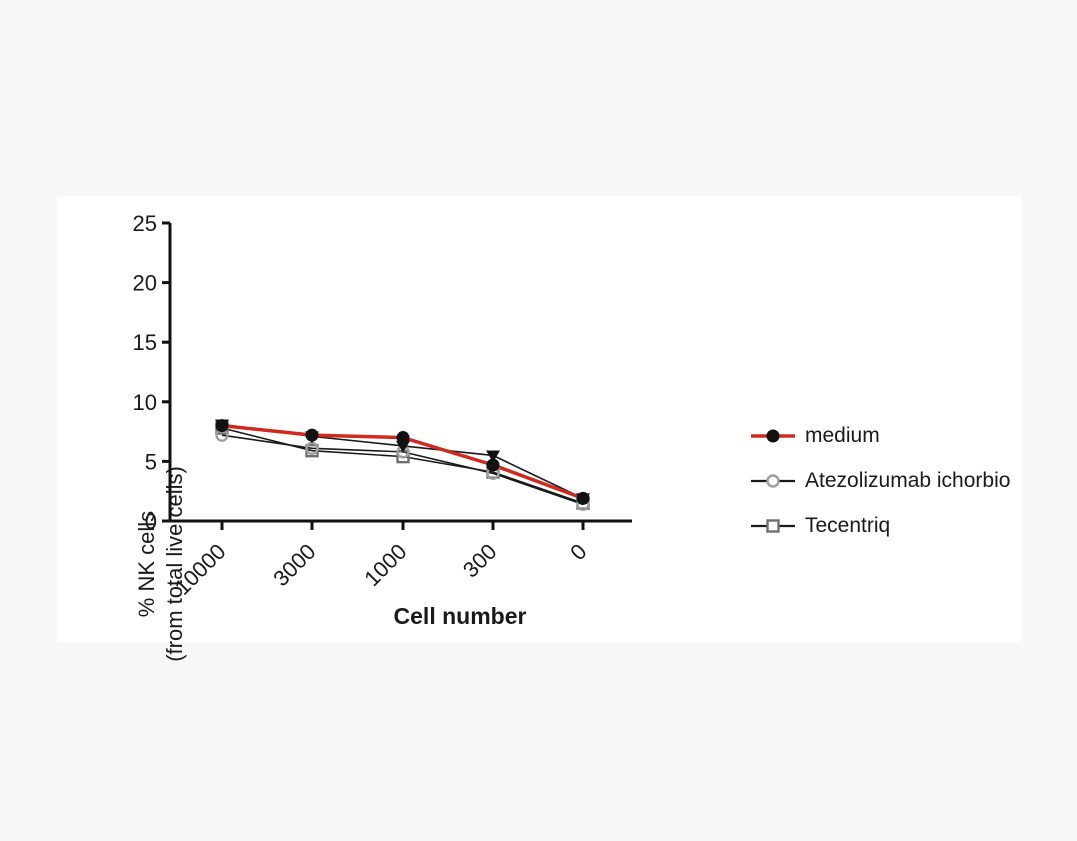  Describe the element at coordinates (385, 565) in the screenshot. I see `x-tick-label: 1000` at that location.